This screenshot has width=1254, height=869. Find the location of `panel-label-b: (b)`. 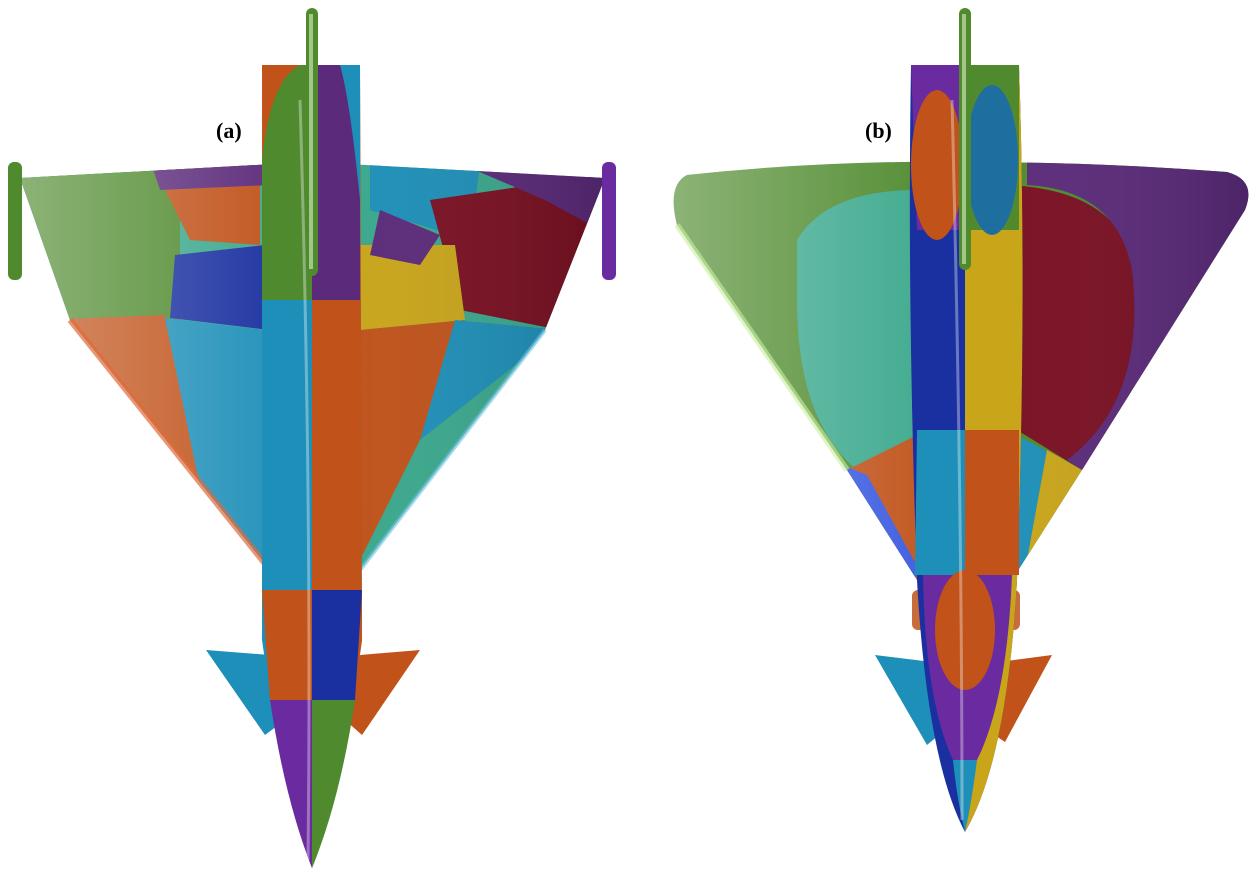

panel-label-b: (b) is located at coordinates (878, 130).